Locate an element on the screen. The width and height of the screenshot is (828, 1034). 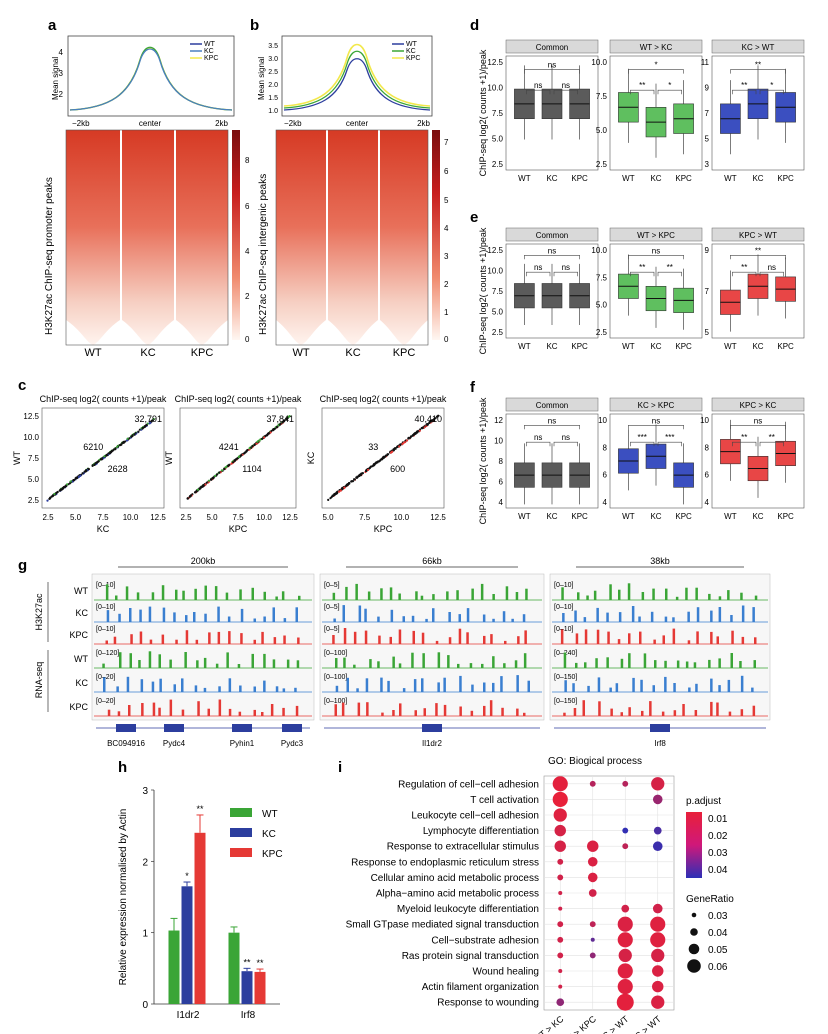
scatter-ytick: 5.0 is located at coordinates (34, 479).